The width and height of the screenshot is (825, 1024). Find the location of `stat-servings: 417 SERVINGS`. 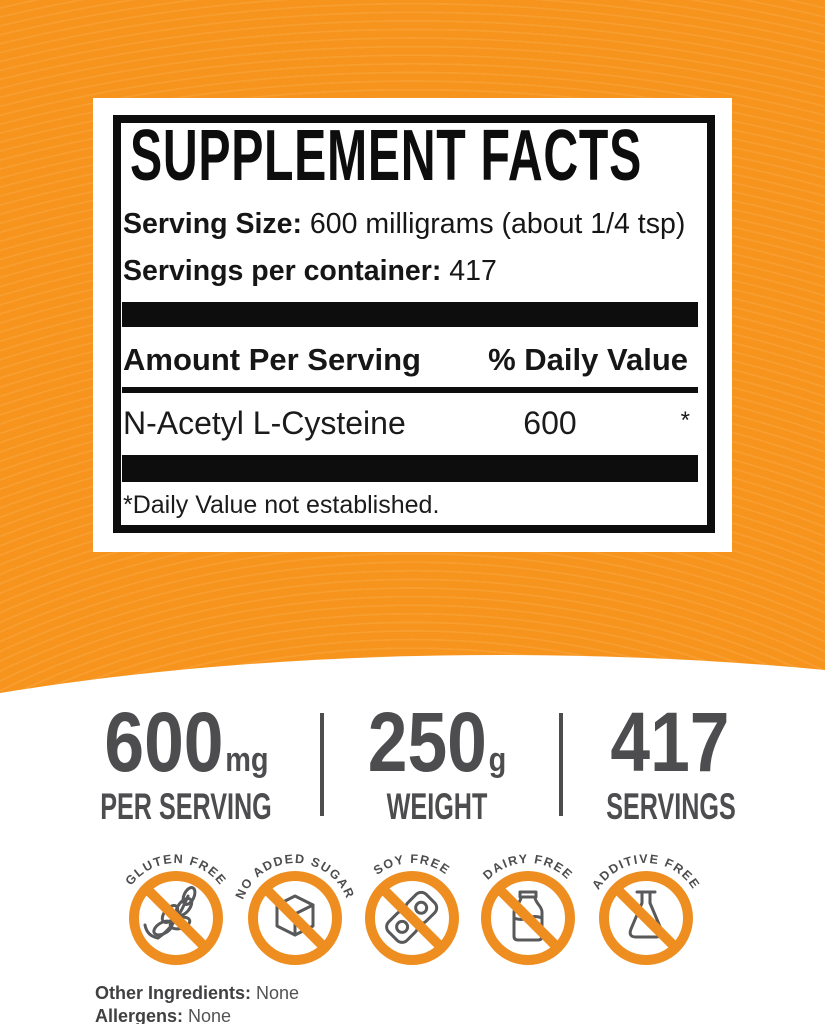

stat-servings: 417 SERVINGS is located at coordinates (671, 763).